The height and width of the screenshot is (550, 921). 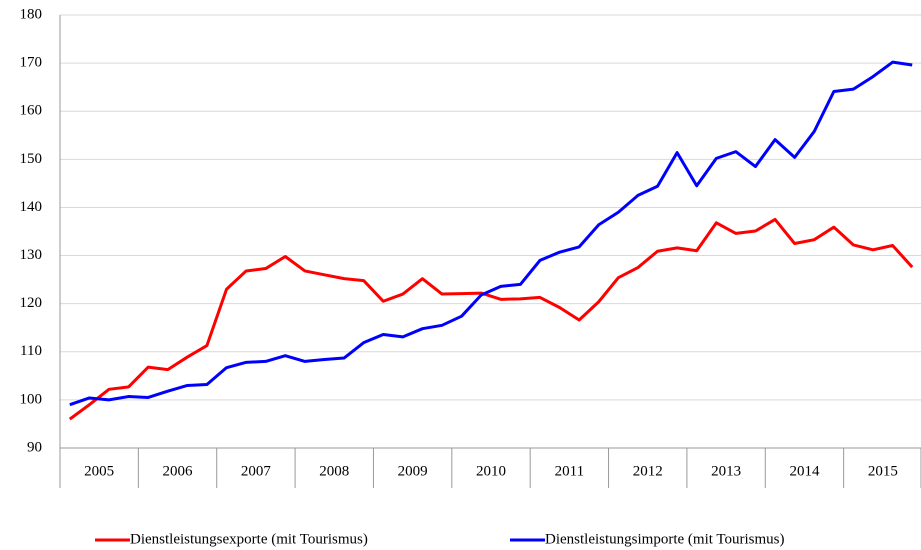 What do you see at coordinates (31, 303) in the screenshot?
I see `y-tick-label: 120` at bounding box center [31, 303].